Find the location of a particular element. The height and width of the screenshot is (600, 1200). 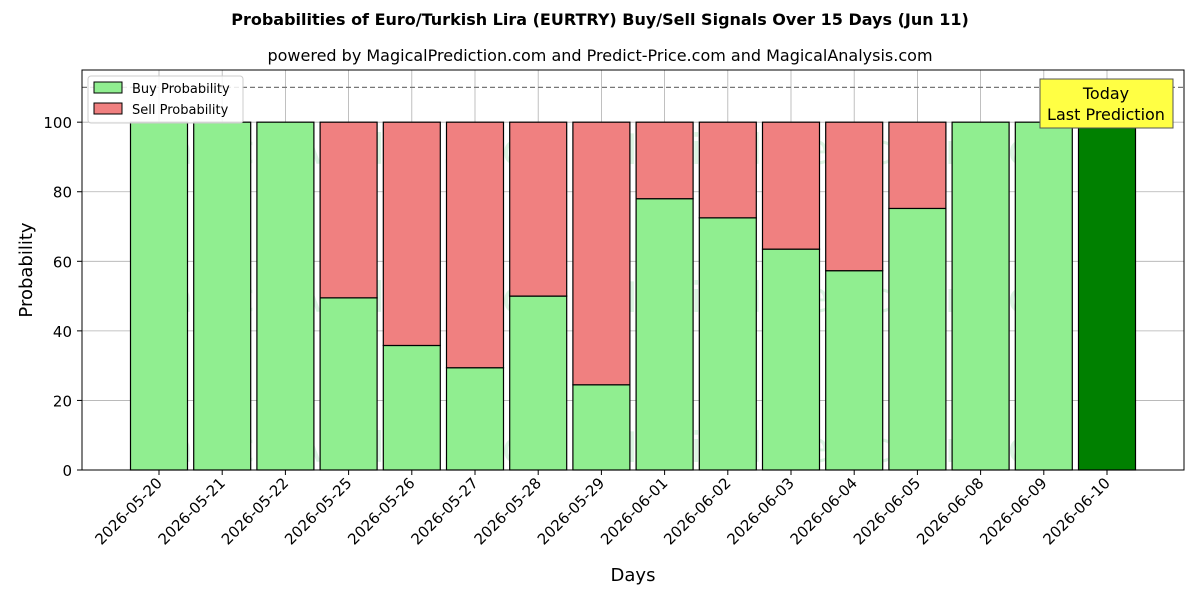

today-annotation: Today Last Prediction is located at coordinates (1106, 103).